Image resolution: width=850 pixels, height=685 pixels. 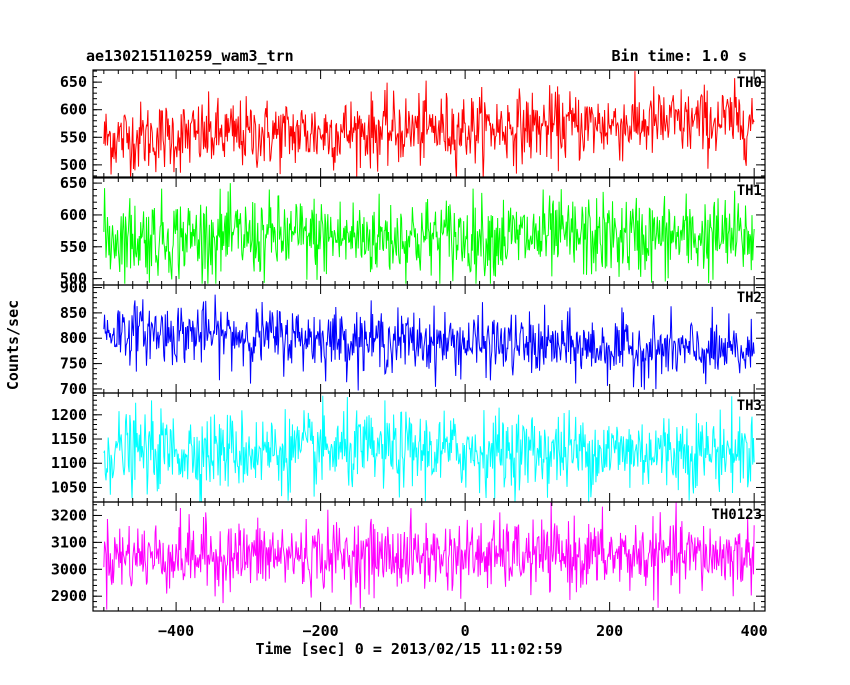 I want to click on panel-th1: 500 550 600 650 TH1, so click(x=413, y=231).